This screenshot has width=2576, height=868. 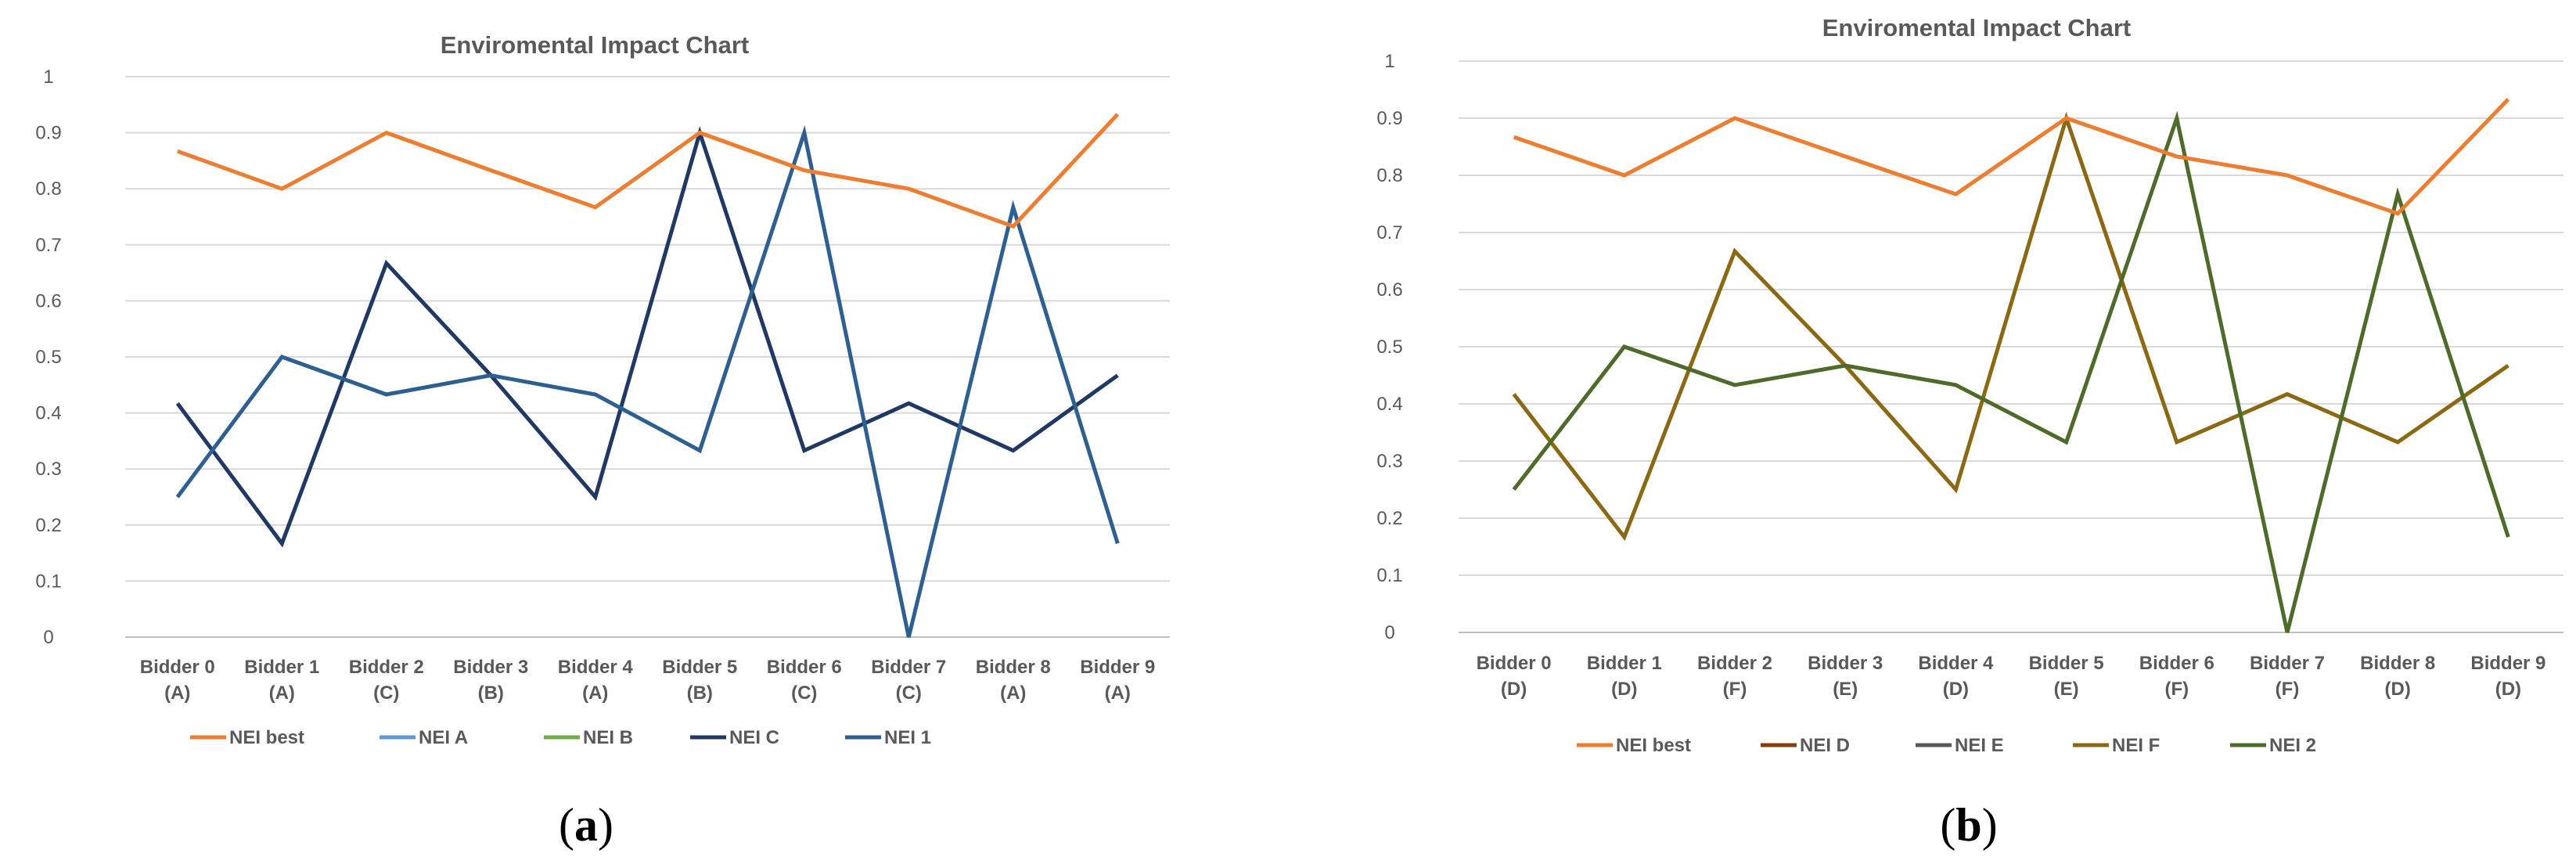 What do you see at coordinates (48, 581) in the screenshot?
I see `chart-a-ytick-label: 0.1` at bounding box center [48, 581].